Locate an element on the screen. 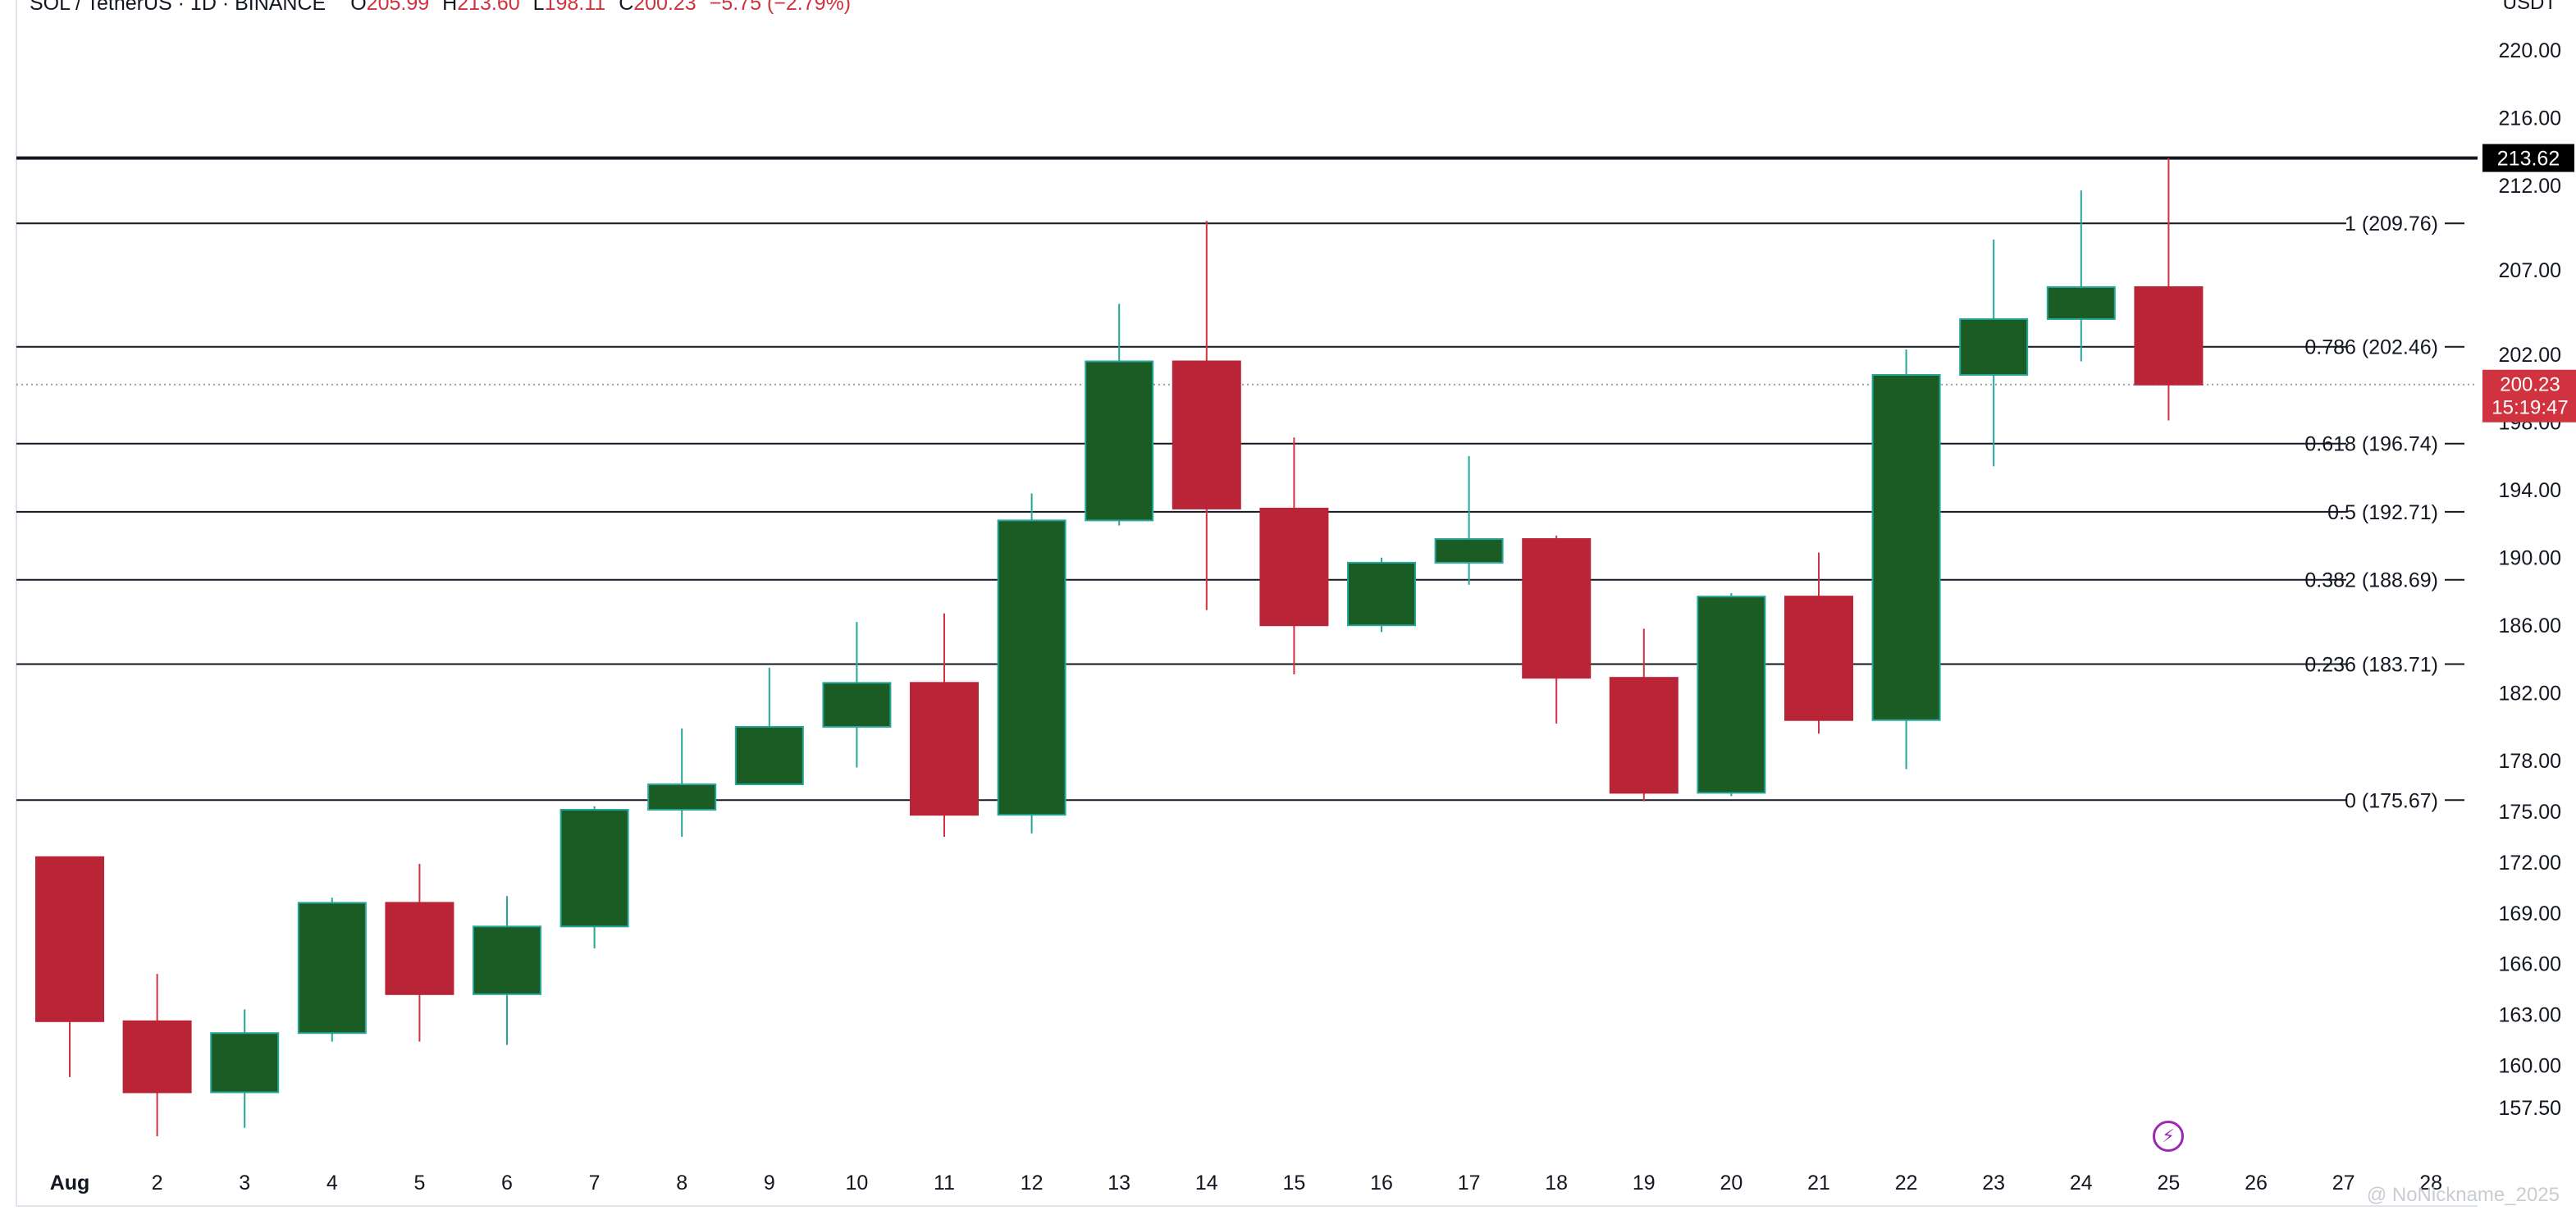  time-tick-label: 17 is located at coordinates (1469, 1183).